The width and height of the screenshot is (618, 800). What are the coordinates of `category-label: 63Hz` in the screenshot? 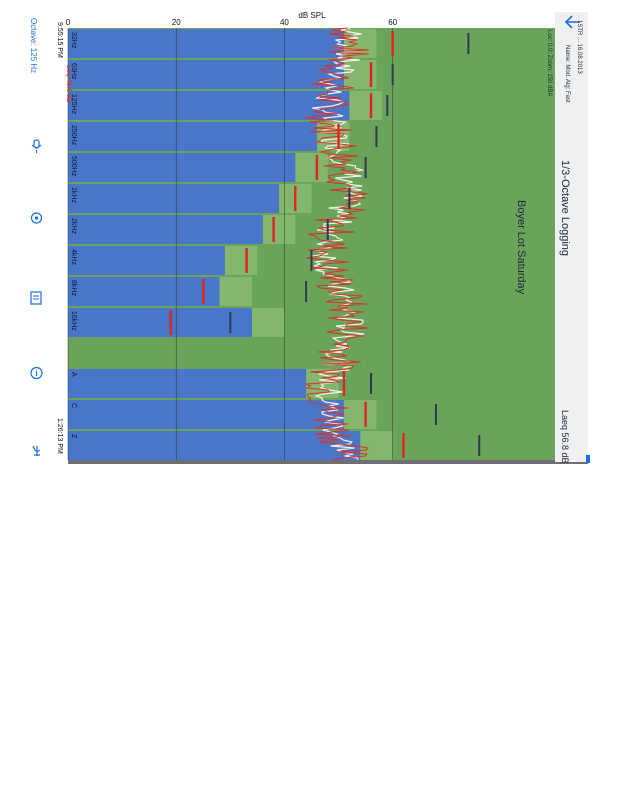 It's located at (73, 71).